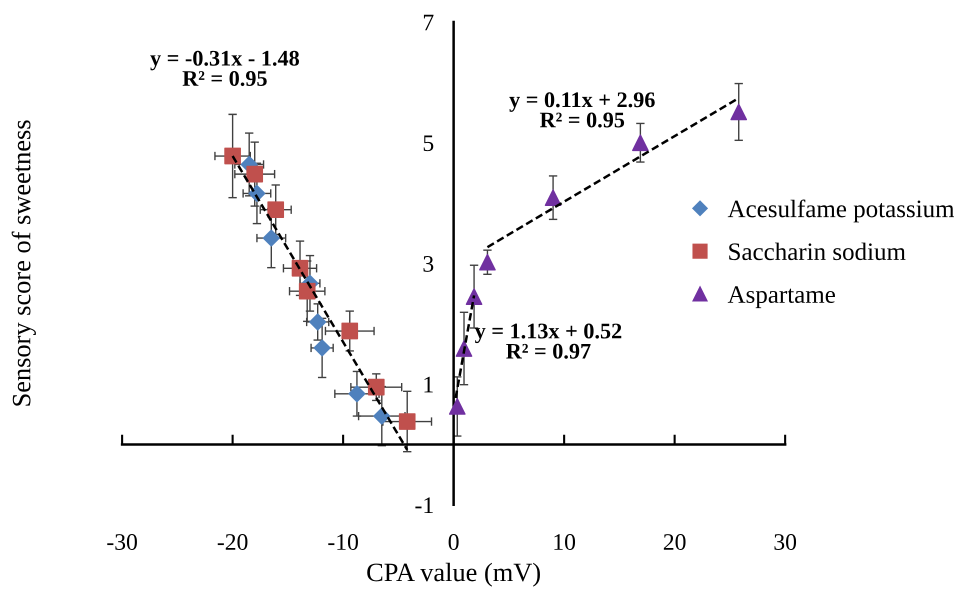  I want to click on y-tick-label: -1, so click(424, 505).